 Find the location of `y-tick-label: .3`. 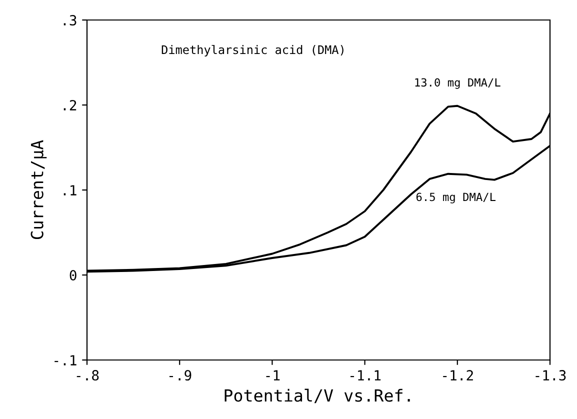

y-tick-label: .3 is located at coordinates (70, 20).